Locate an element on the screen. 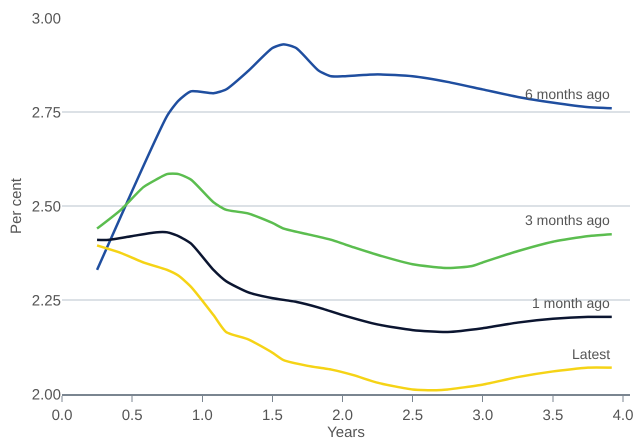 This screenshot has height=446, width=643. x-tick-label: 3.0 is located at coordinates (483, 415).